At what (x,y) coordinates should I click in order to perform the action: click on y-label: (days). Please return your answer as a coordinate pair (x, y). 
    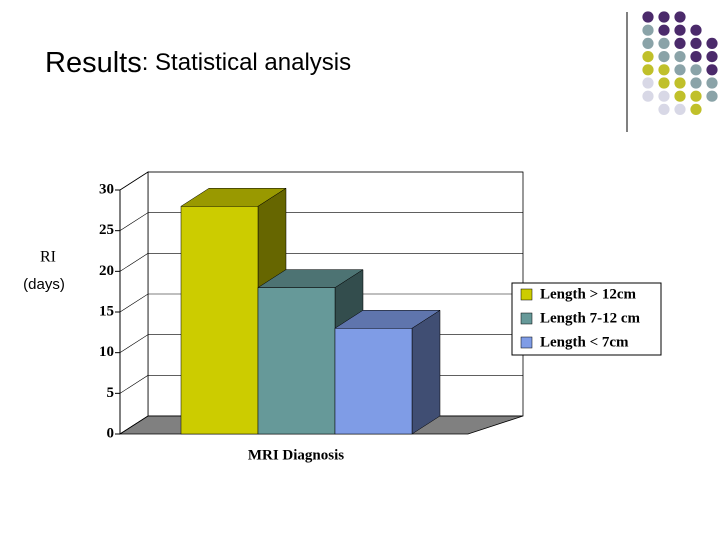
    Looking at the image, I should click on (44, 284).